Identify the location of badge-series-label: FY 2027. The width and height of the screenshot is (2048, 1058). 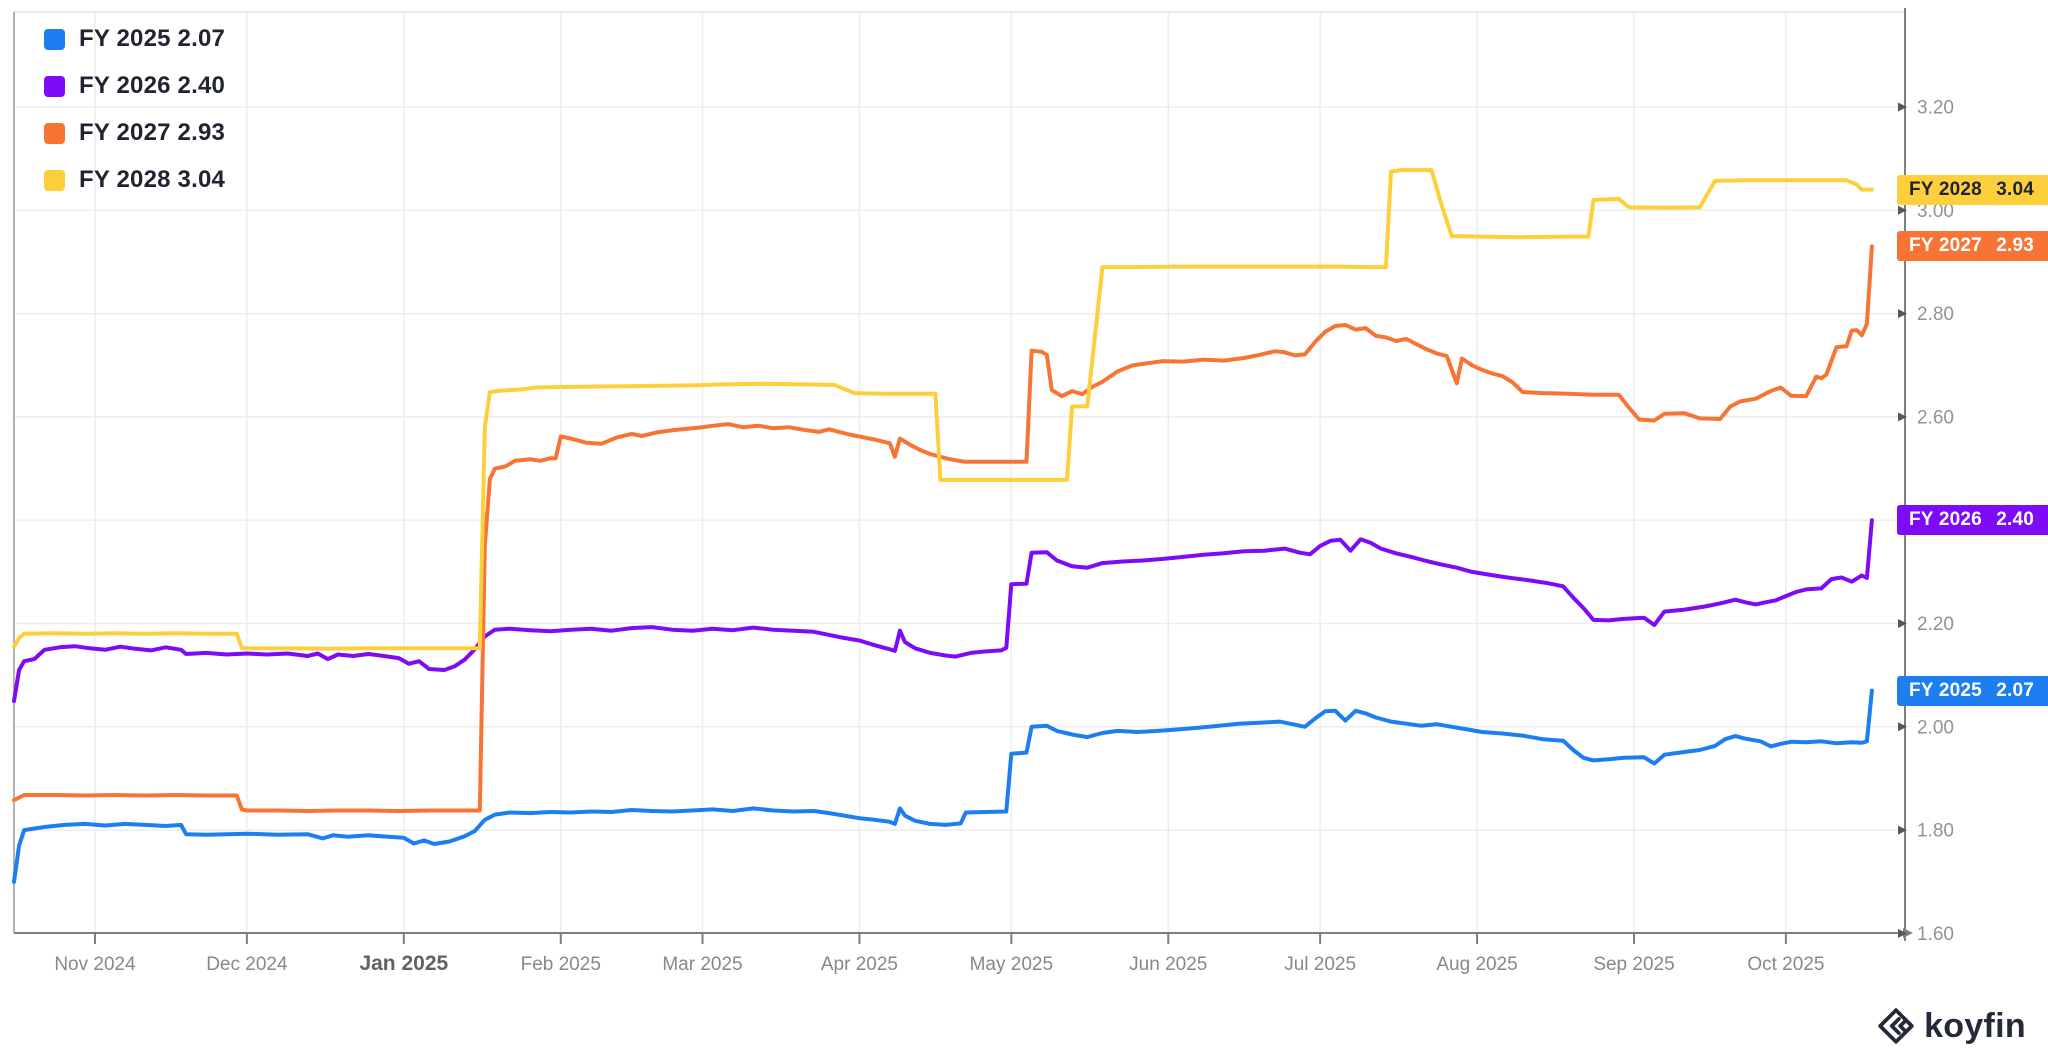
(1945, 245).